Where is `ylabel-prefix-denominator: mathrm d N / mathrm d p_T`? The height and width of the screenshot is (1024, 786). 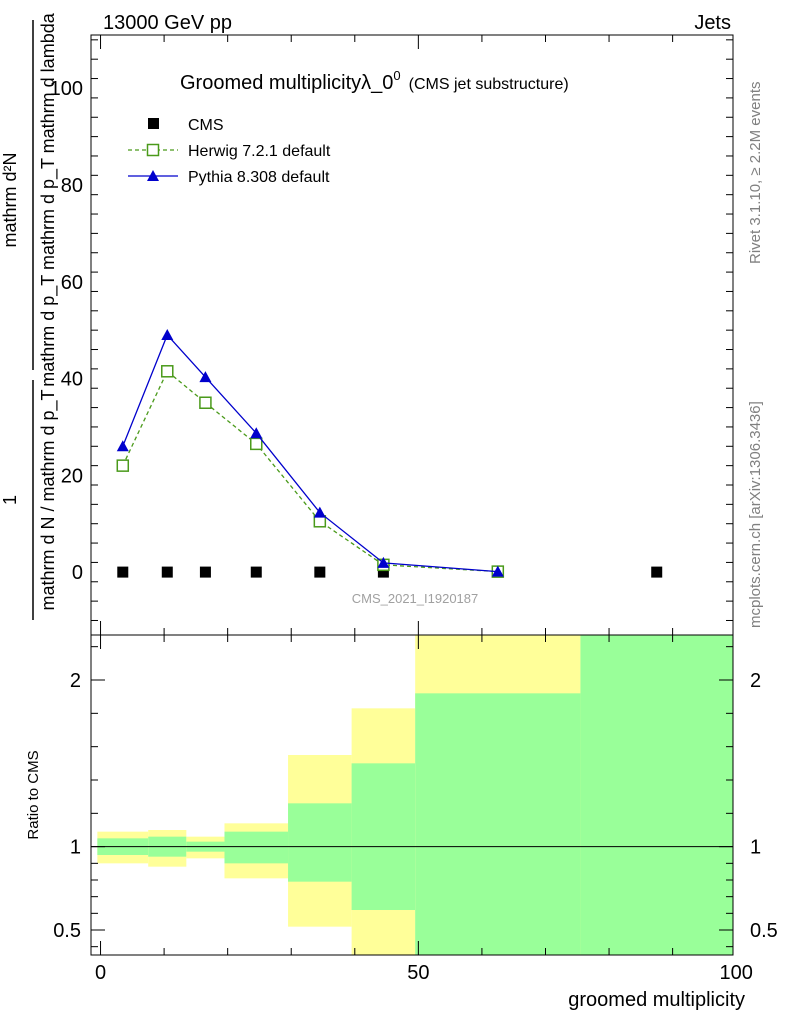 ylabel-prefix-denominator: mathrm d N / mathrm d p_T is located at coordinates (48, 499).